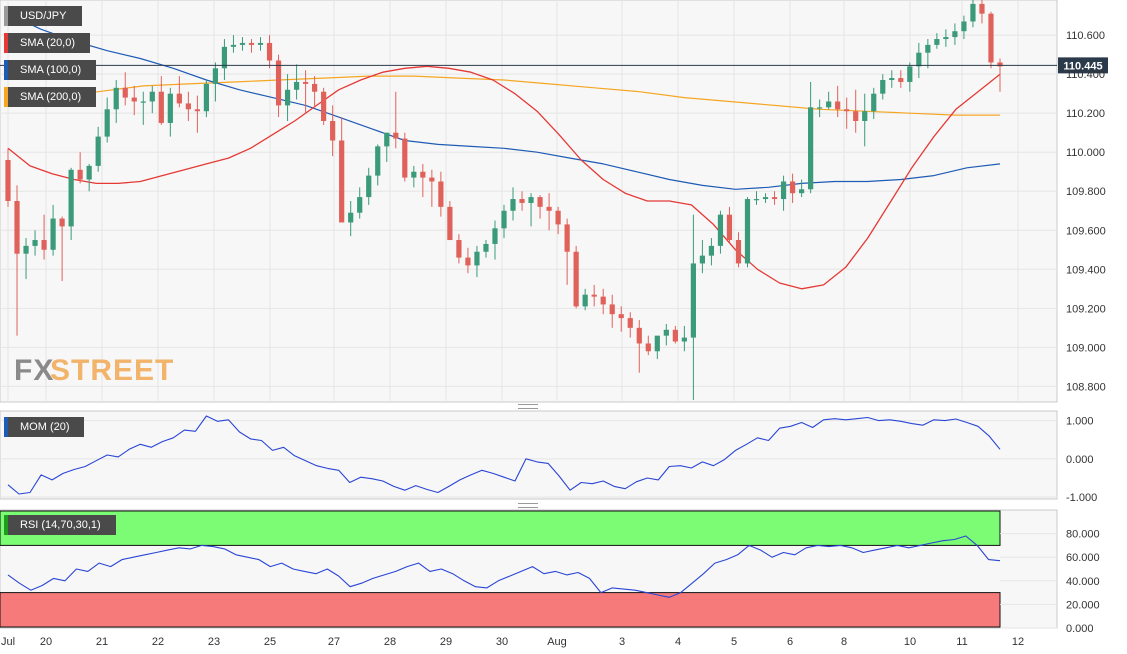 The image size is (1127, 654). What do you see at coordinates (1080, 460) in the screenshot?
I see `mom-y-tick: 0.000` at bounding box center [1080, 460].